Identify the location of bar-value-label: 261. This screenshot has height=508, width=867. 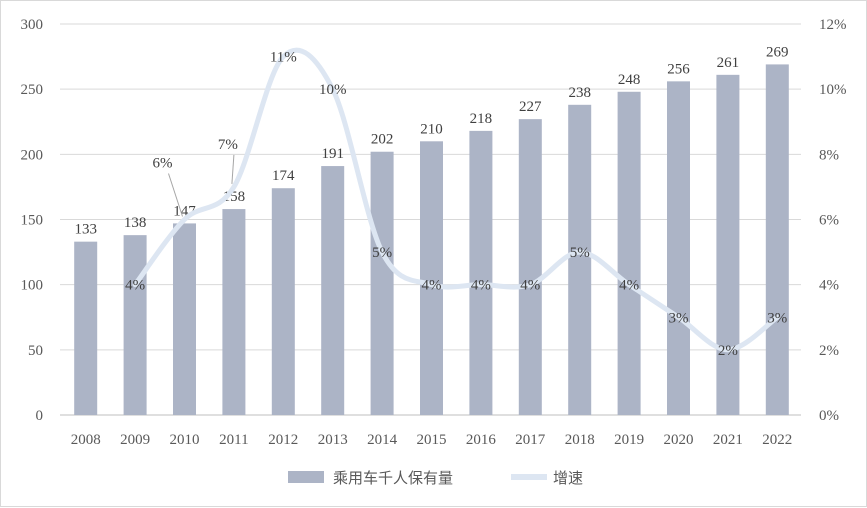
(728, 63).